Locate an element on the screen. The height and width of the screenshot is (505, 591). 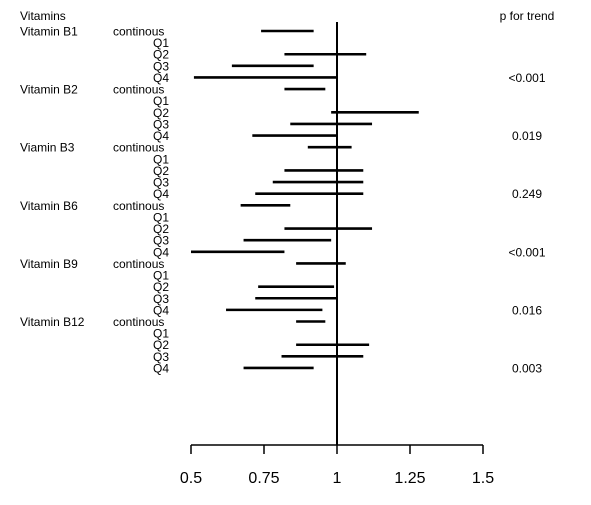
row-label-vitamin-b2-q2: Q2 is located at coordinates (161, 113).